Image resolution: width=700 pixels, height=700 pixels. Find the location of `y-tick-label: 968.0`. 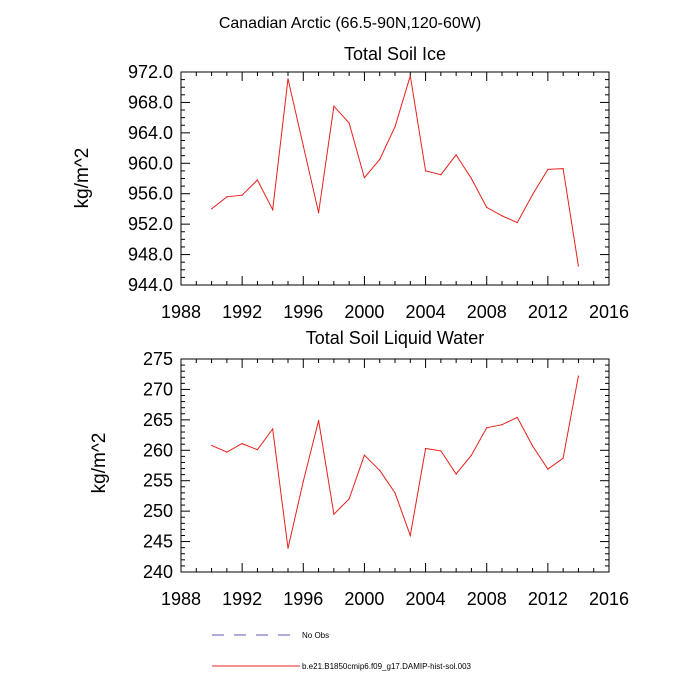

y-tick-label: 968.0 is located at coordinates (150, 102).